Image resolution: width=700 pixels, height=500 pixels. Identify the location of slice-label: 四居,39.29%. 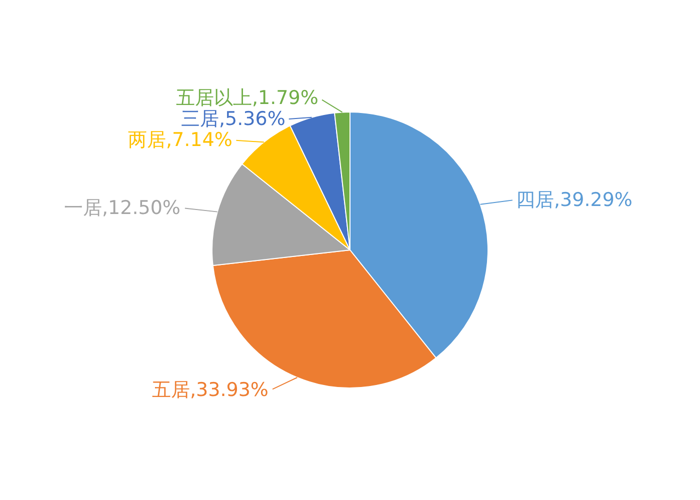
(574, 200).